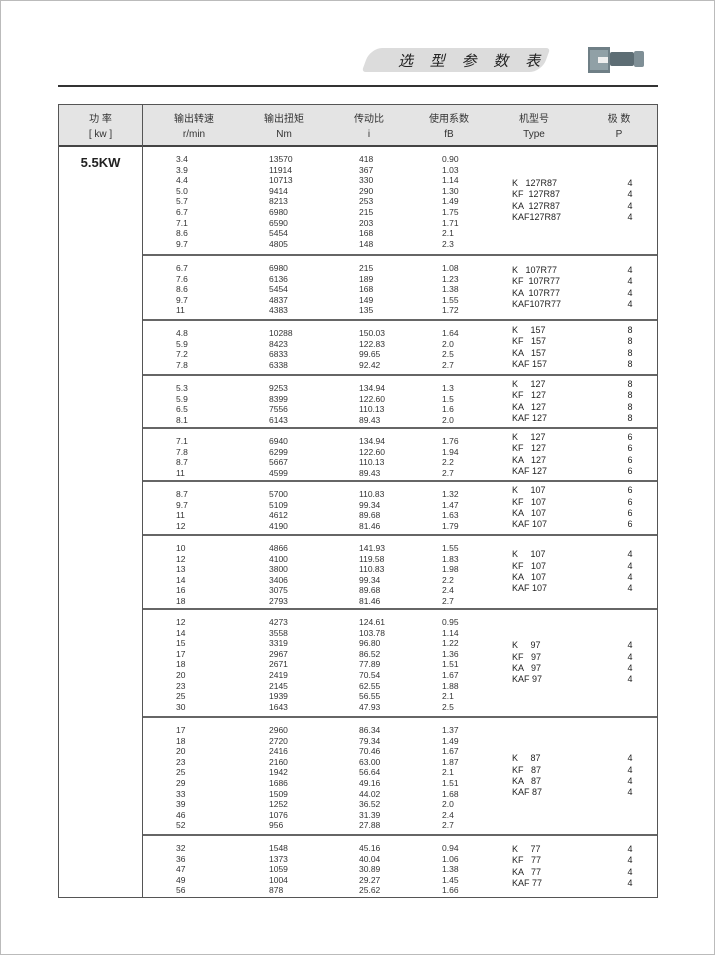 The width and height of the screenshot is (715, 955). Describe the element at coordinates (278, 310) in the screenshot. I see `torque-cell: 4383` at that location.